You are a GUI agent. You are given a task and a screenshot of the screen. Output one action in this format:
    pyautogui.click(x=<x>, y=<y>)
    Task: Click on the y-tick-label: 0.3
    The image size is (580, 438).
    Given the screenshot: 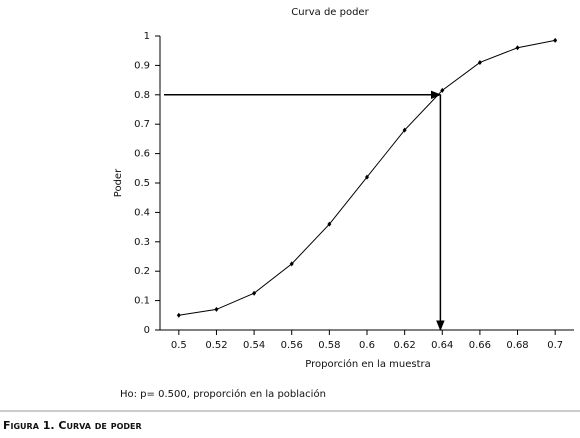 What is the action you would take?
    pyautogui.click(x=142, y=242)
    